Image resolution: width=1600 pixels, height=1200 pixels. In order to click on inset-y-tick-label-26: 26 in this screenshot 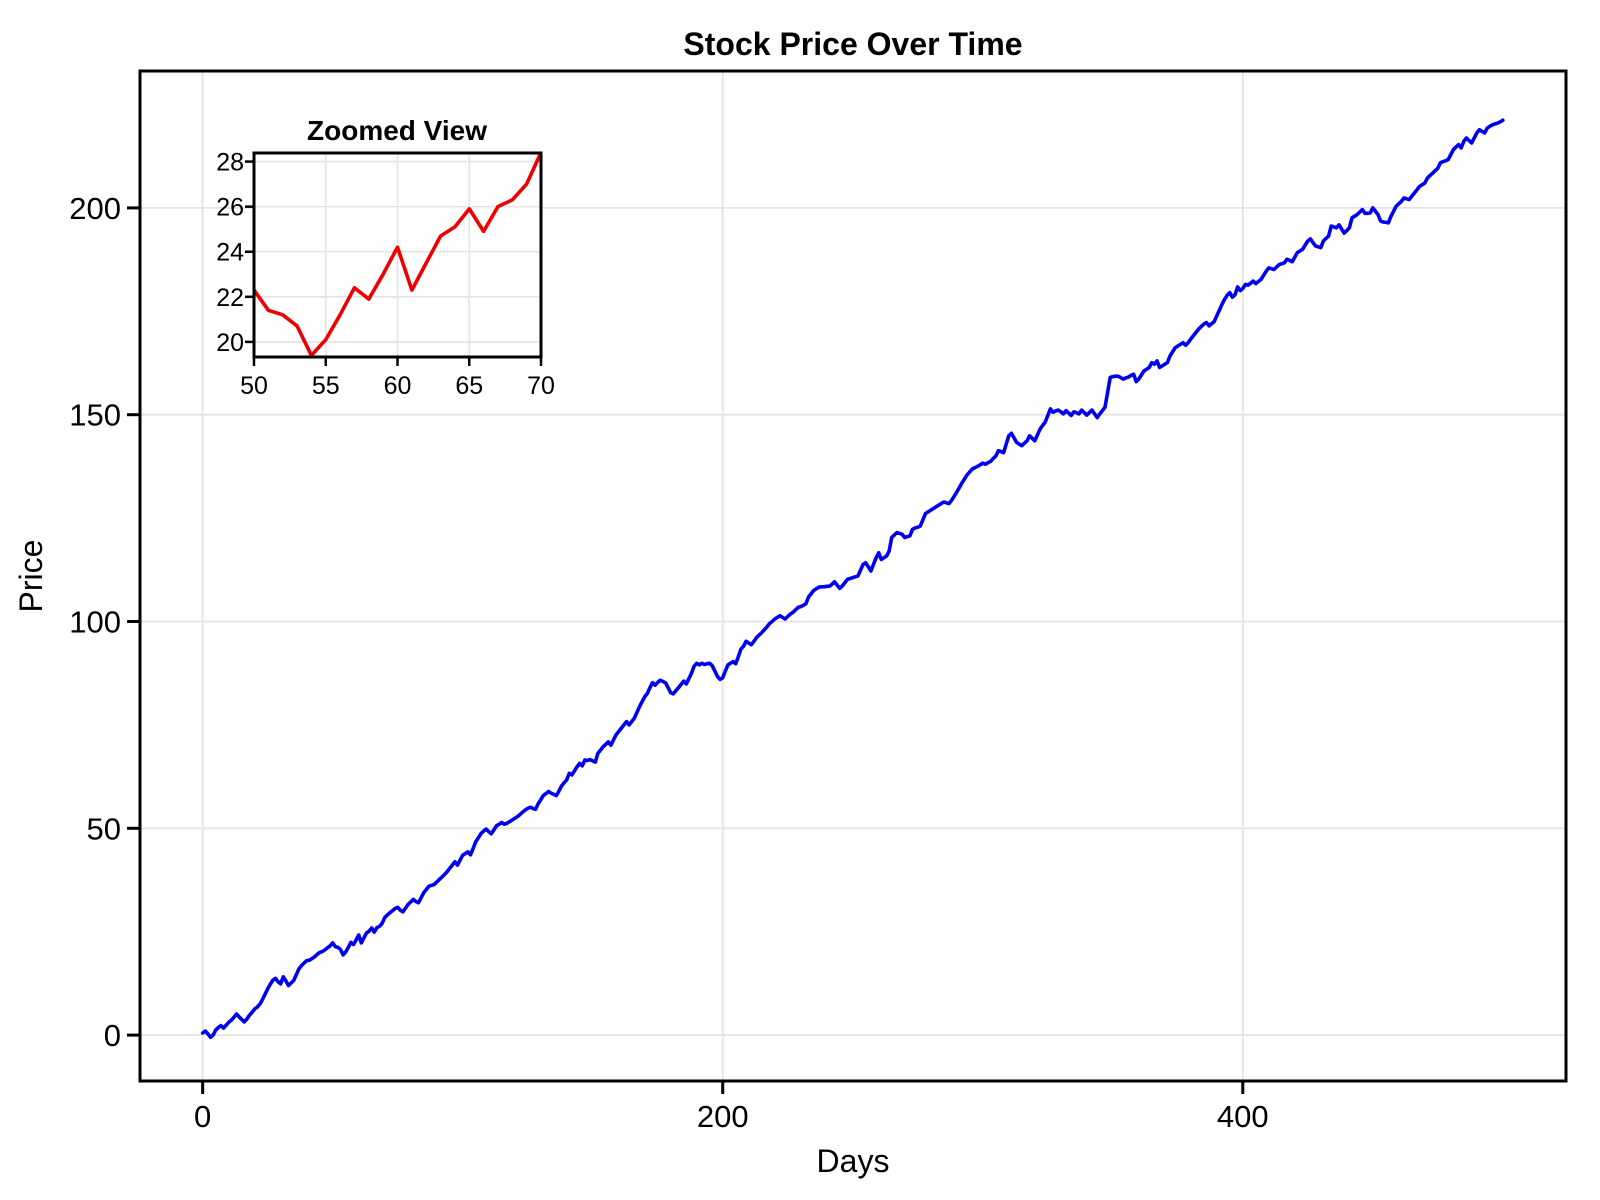, I will do `click(230, 208)`.